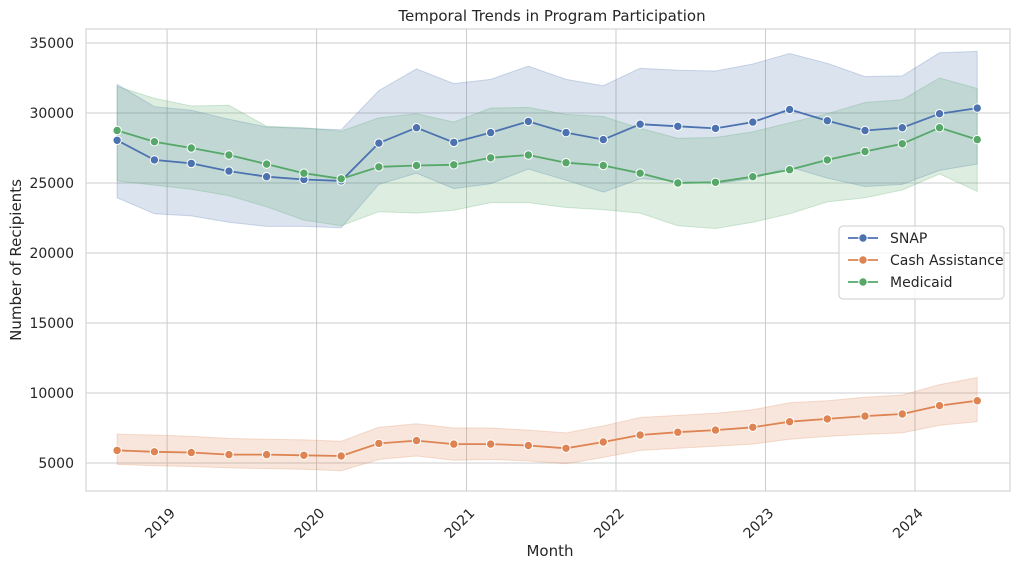 This screenshot has width=1026, height=569. Describe the element at coordinates (908, 239) in the screenshot. I see `legend-label: SNAP` at that location.